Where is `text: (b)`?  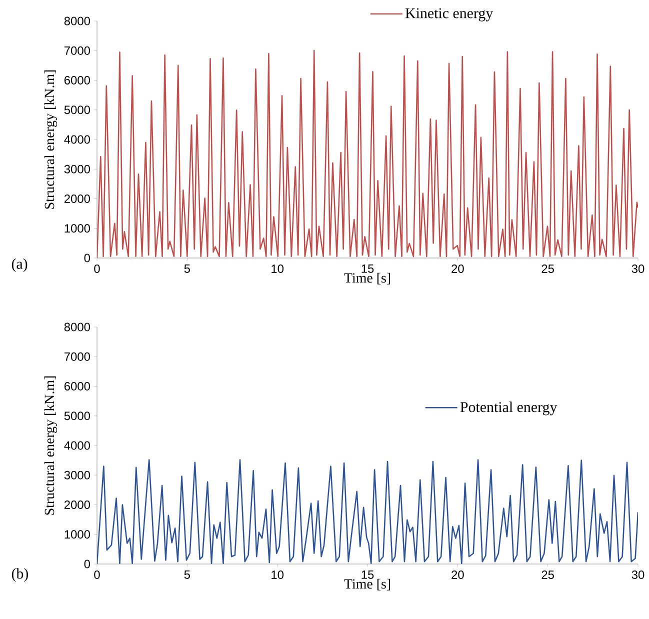
text: (b) is located at coordinates (20, 575).